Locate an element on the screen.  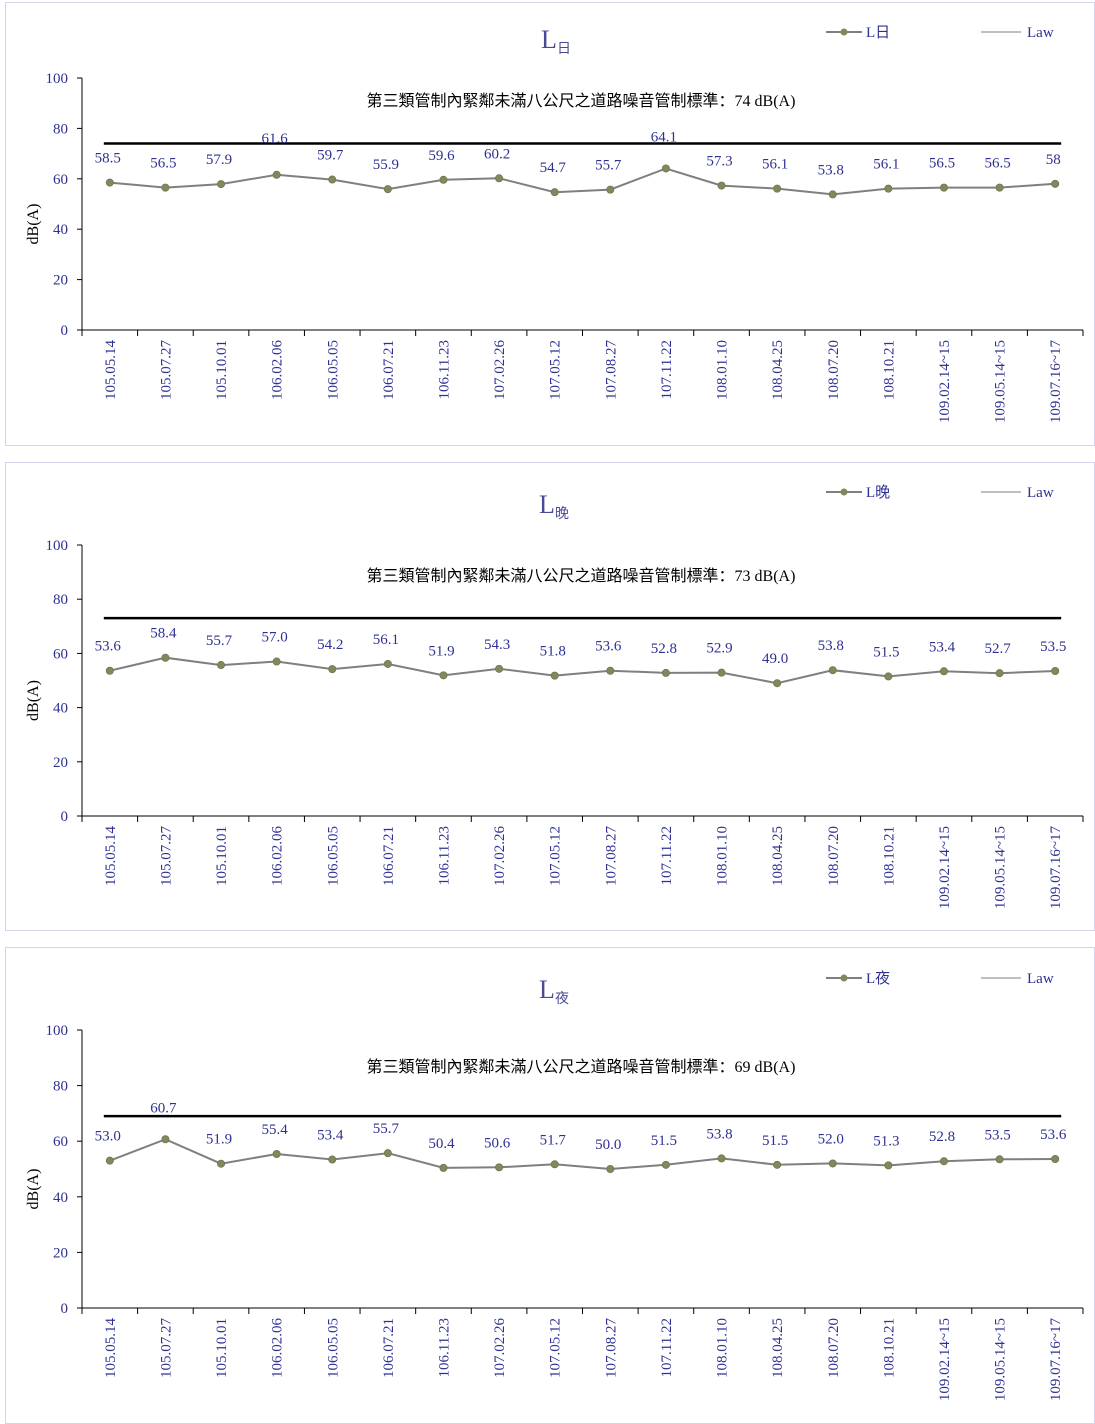
y-tick-label: 80 is located at coordinates (60, 1087).